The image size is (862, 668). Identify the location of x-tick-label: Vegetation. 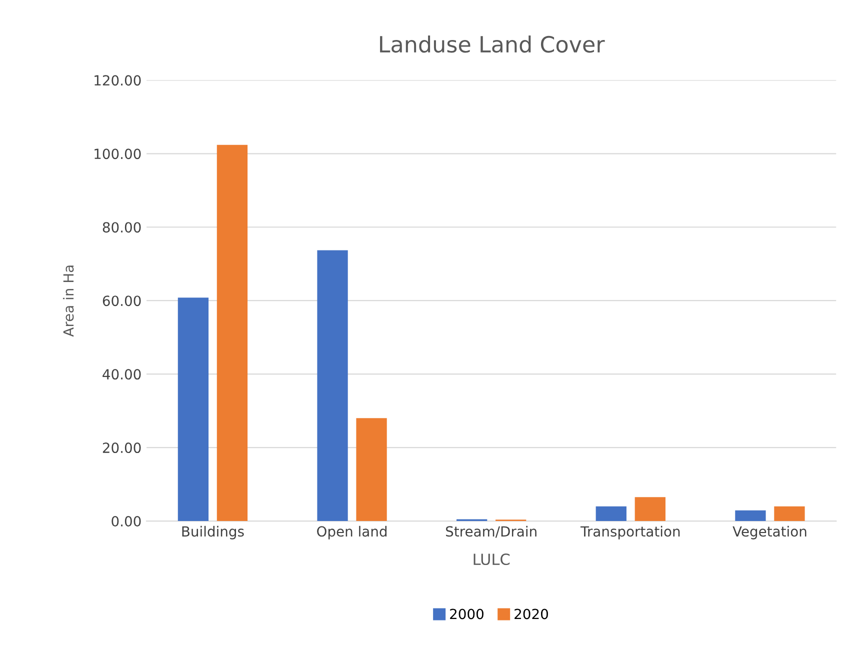
(769, 533).